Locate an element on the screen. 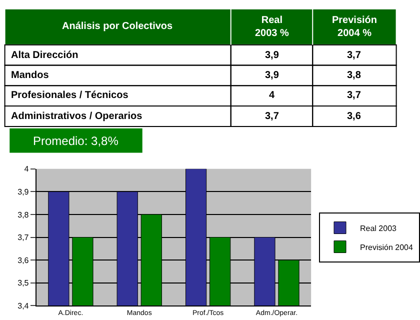 This screenshot has height=320, width=420. text: 3,8 is located at coordinates (354, 75).